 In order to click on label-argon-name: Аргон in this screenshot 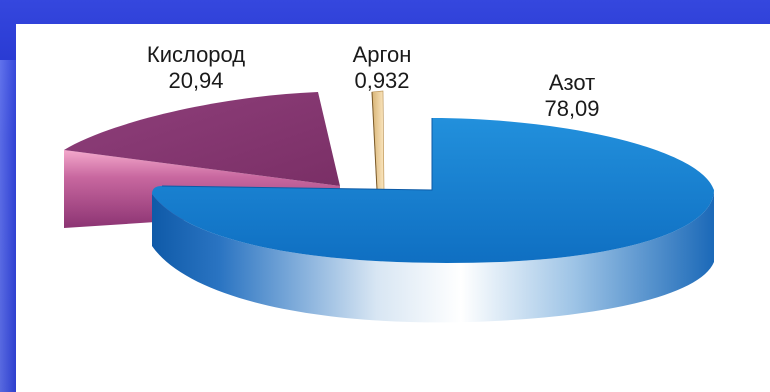, I will do `click(382, 54)`.